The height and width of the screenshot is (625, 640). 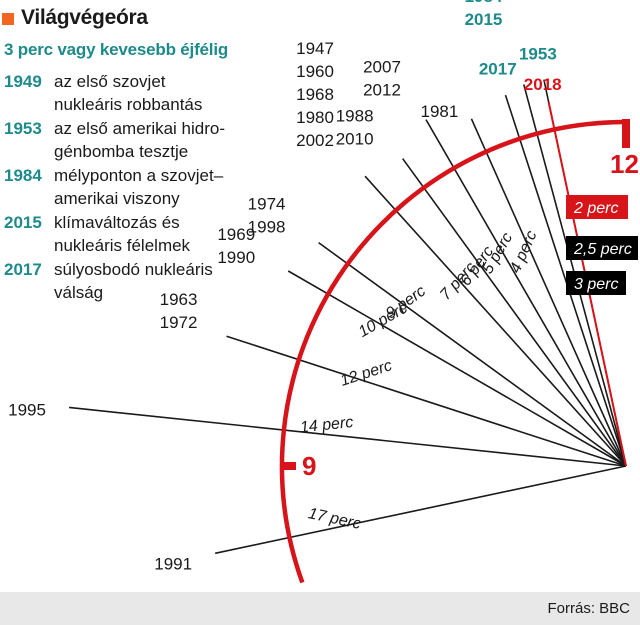 I want to click on minutes-box: 2 perc, so click(x=597, y=207).